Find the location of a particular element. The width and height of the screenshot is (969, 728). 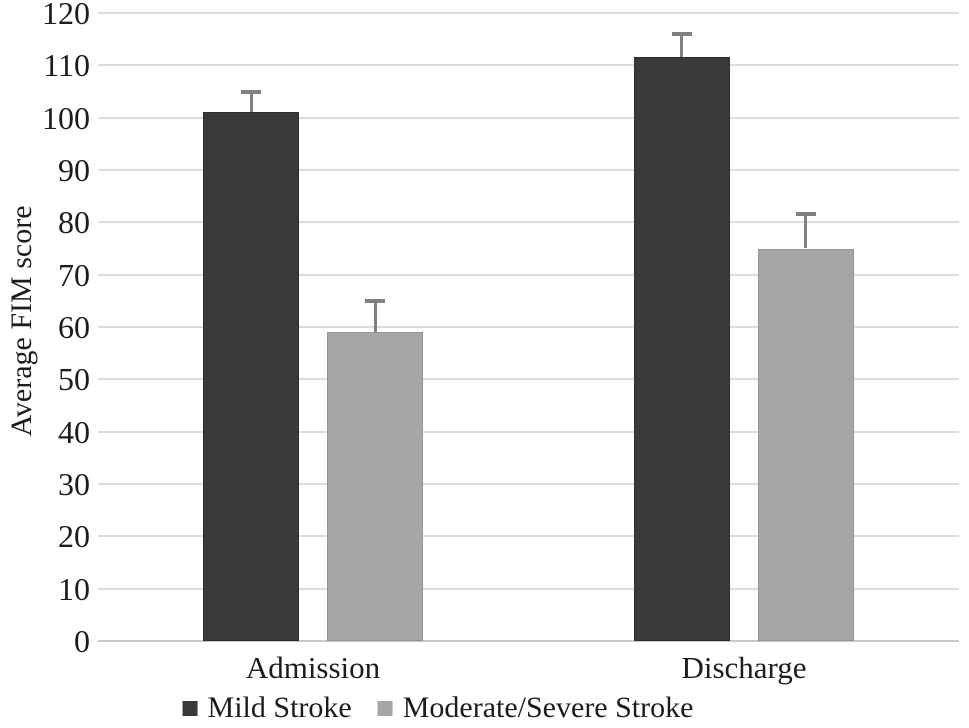

x-category-label-discharge: Discharge is located at coordinates (744, 667).